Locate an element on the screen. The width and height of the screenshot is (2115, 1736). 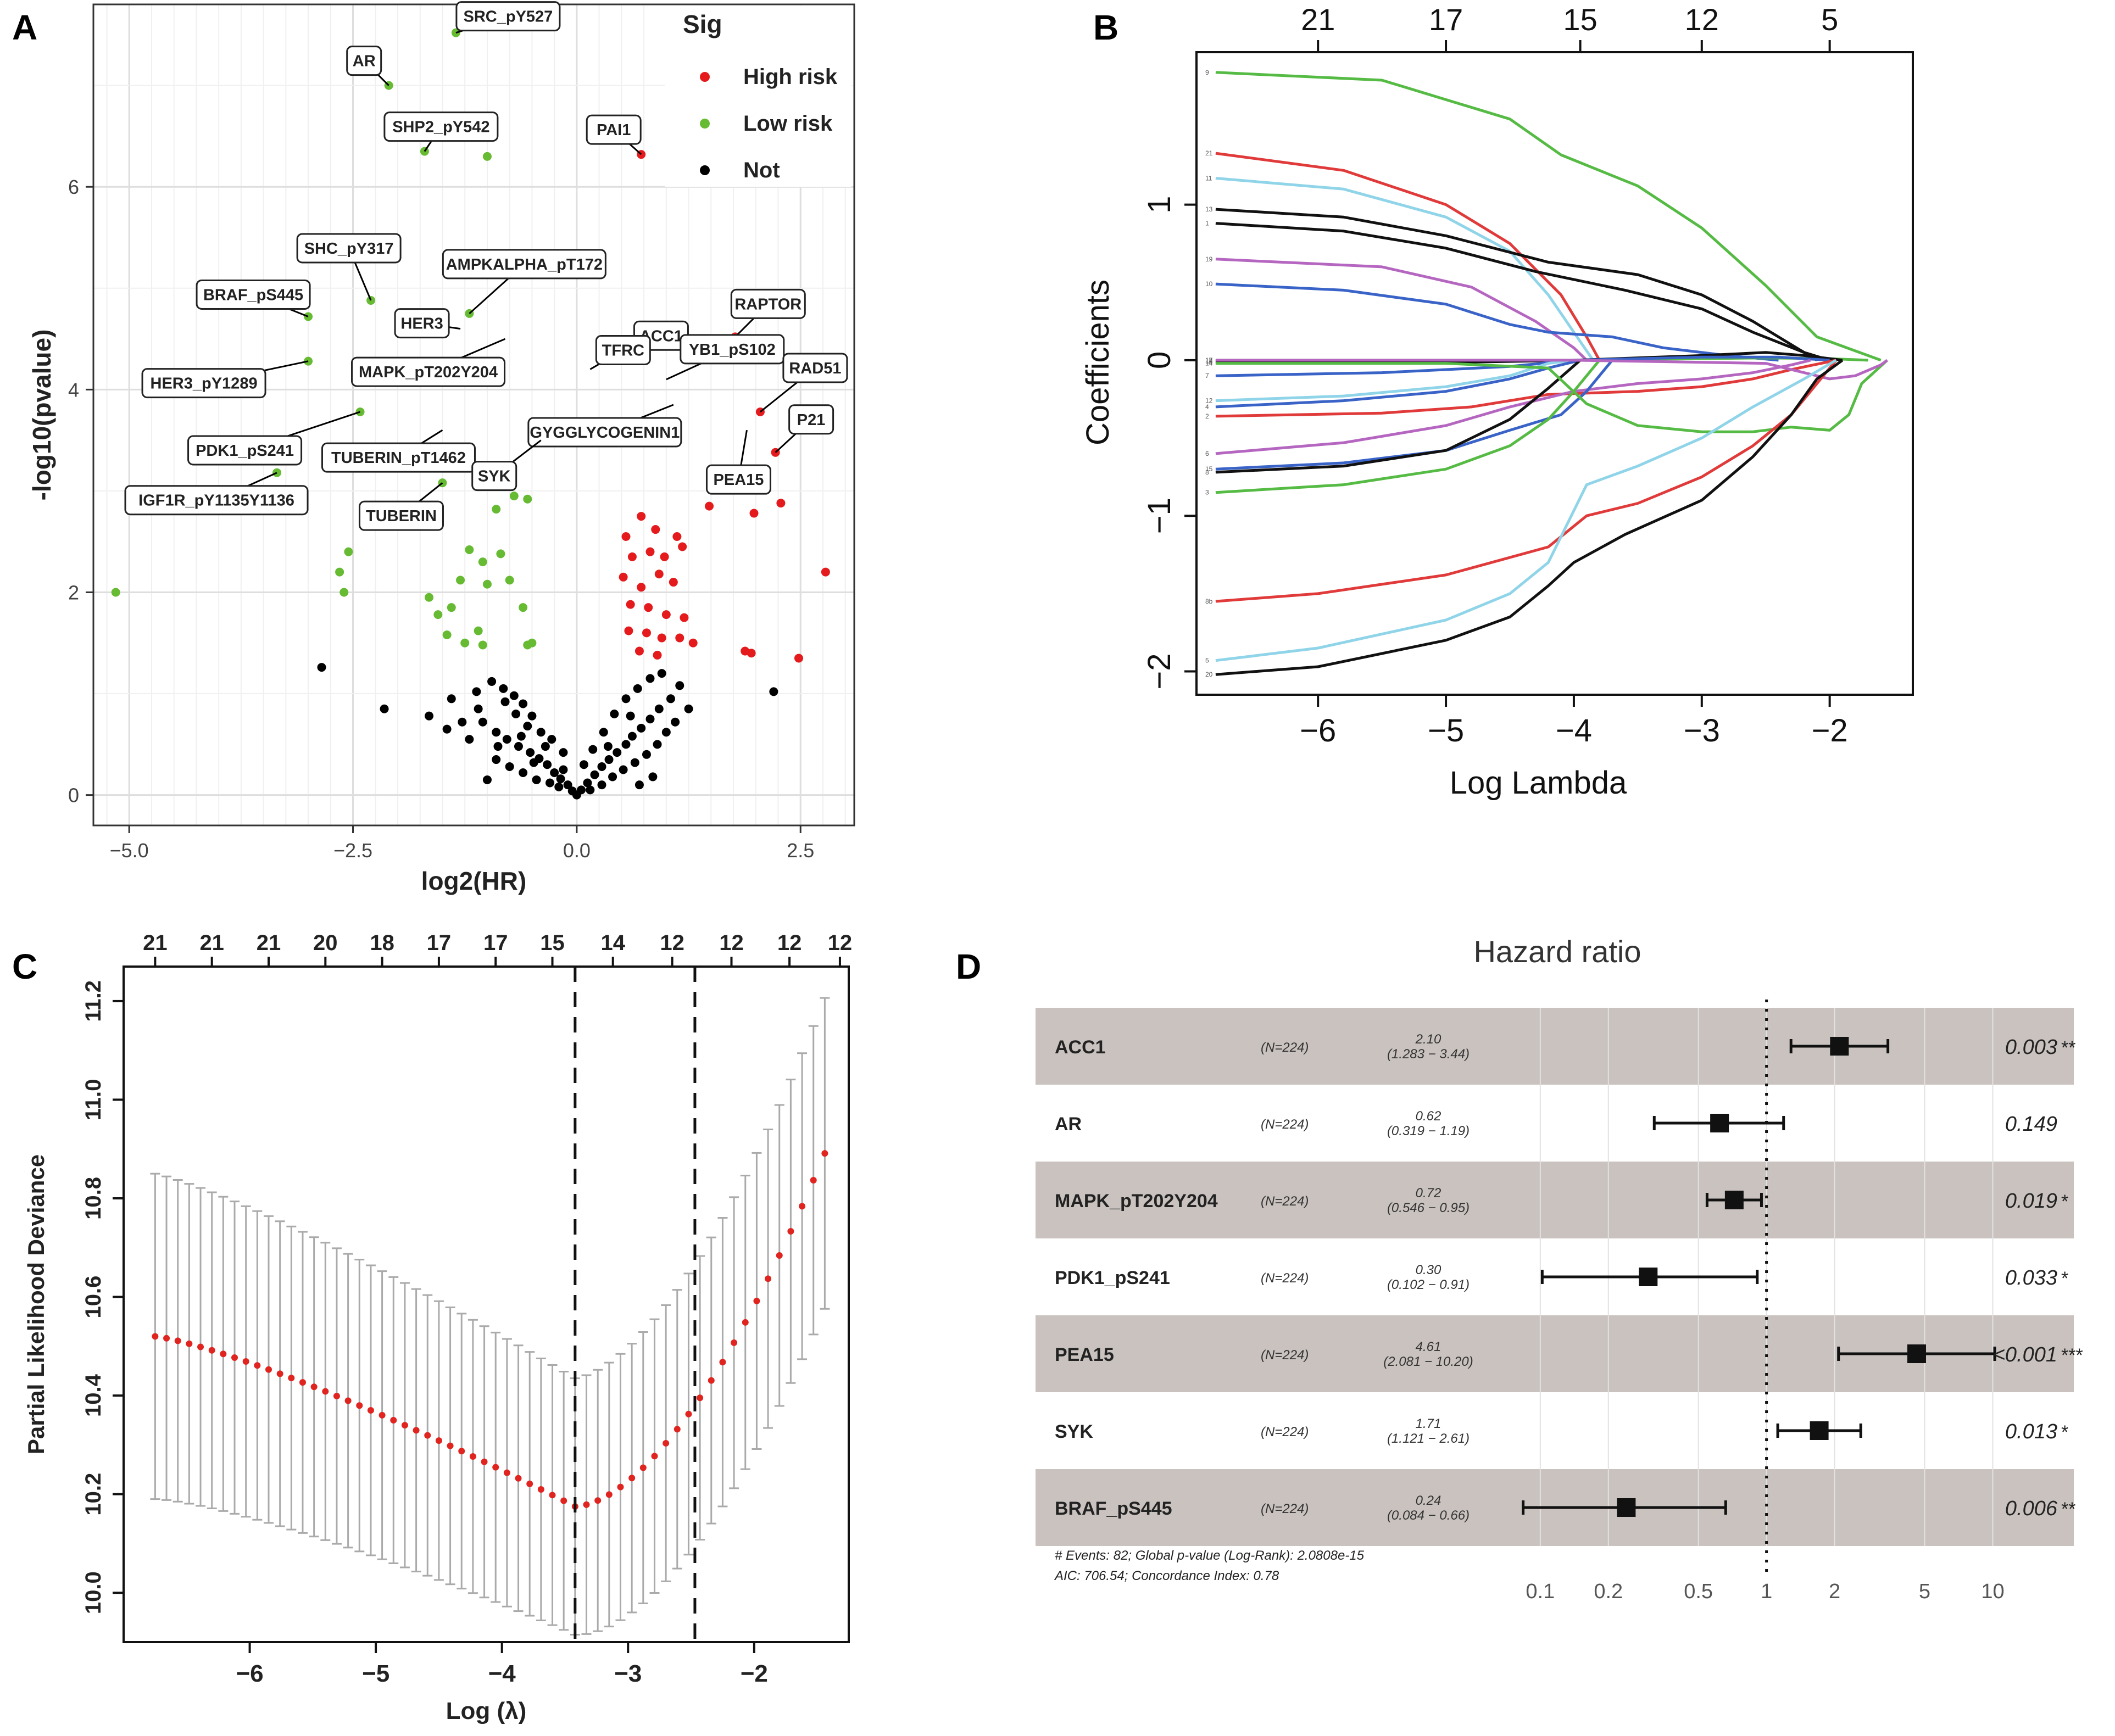
hazard-ratio-marker is located at coordinates (1819, 1430).